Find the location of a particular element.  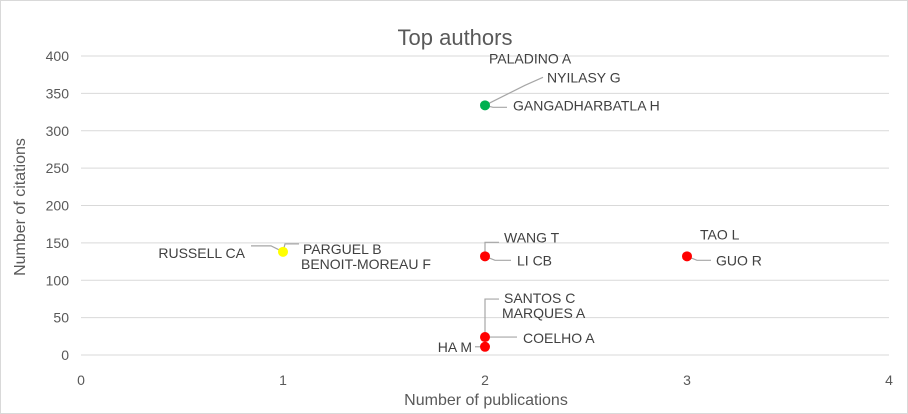

point-label: PALADINO A is located at coordinates (530, 58).